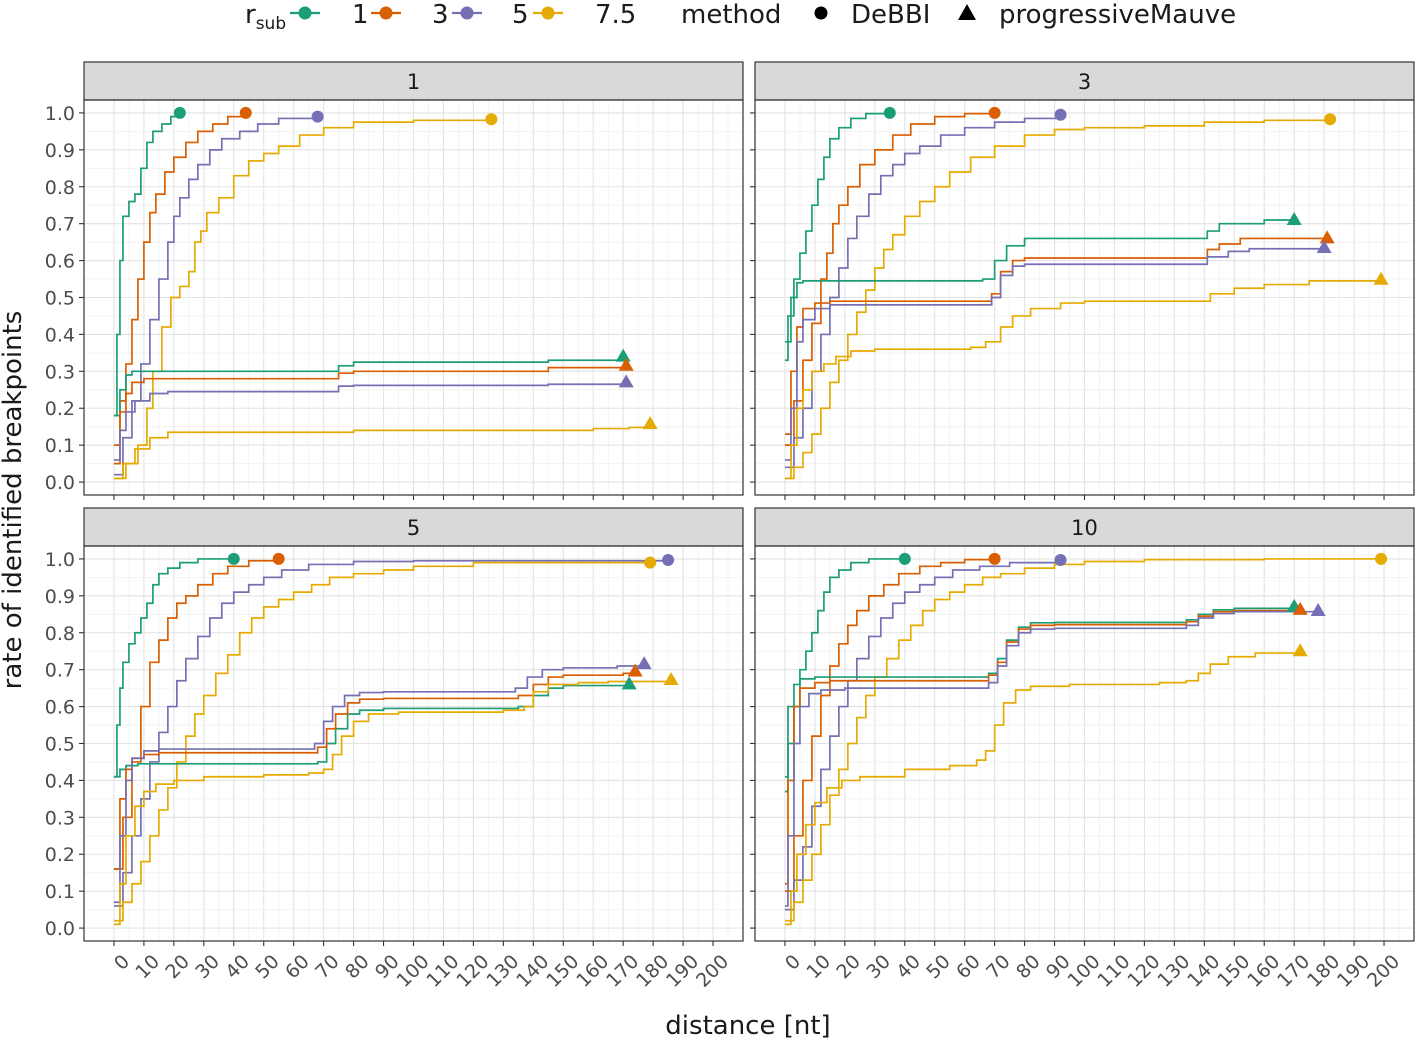 The image size is (1416, 1045). I want to click on x-tick-label: 50, so click(938, 967).